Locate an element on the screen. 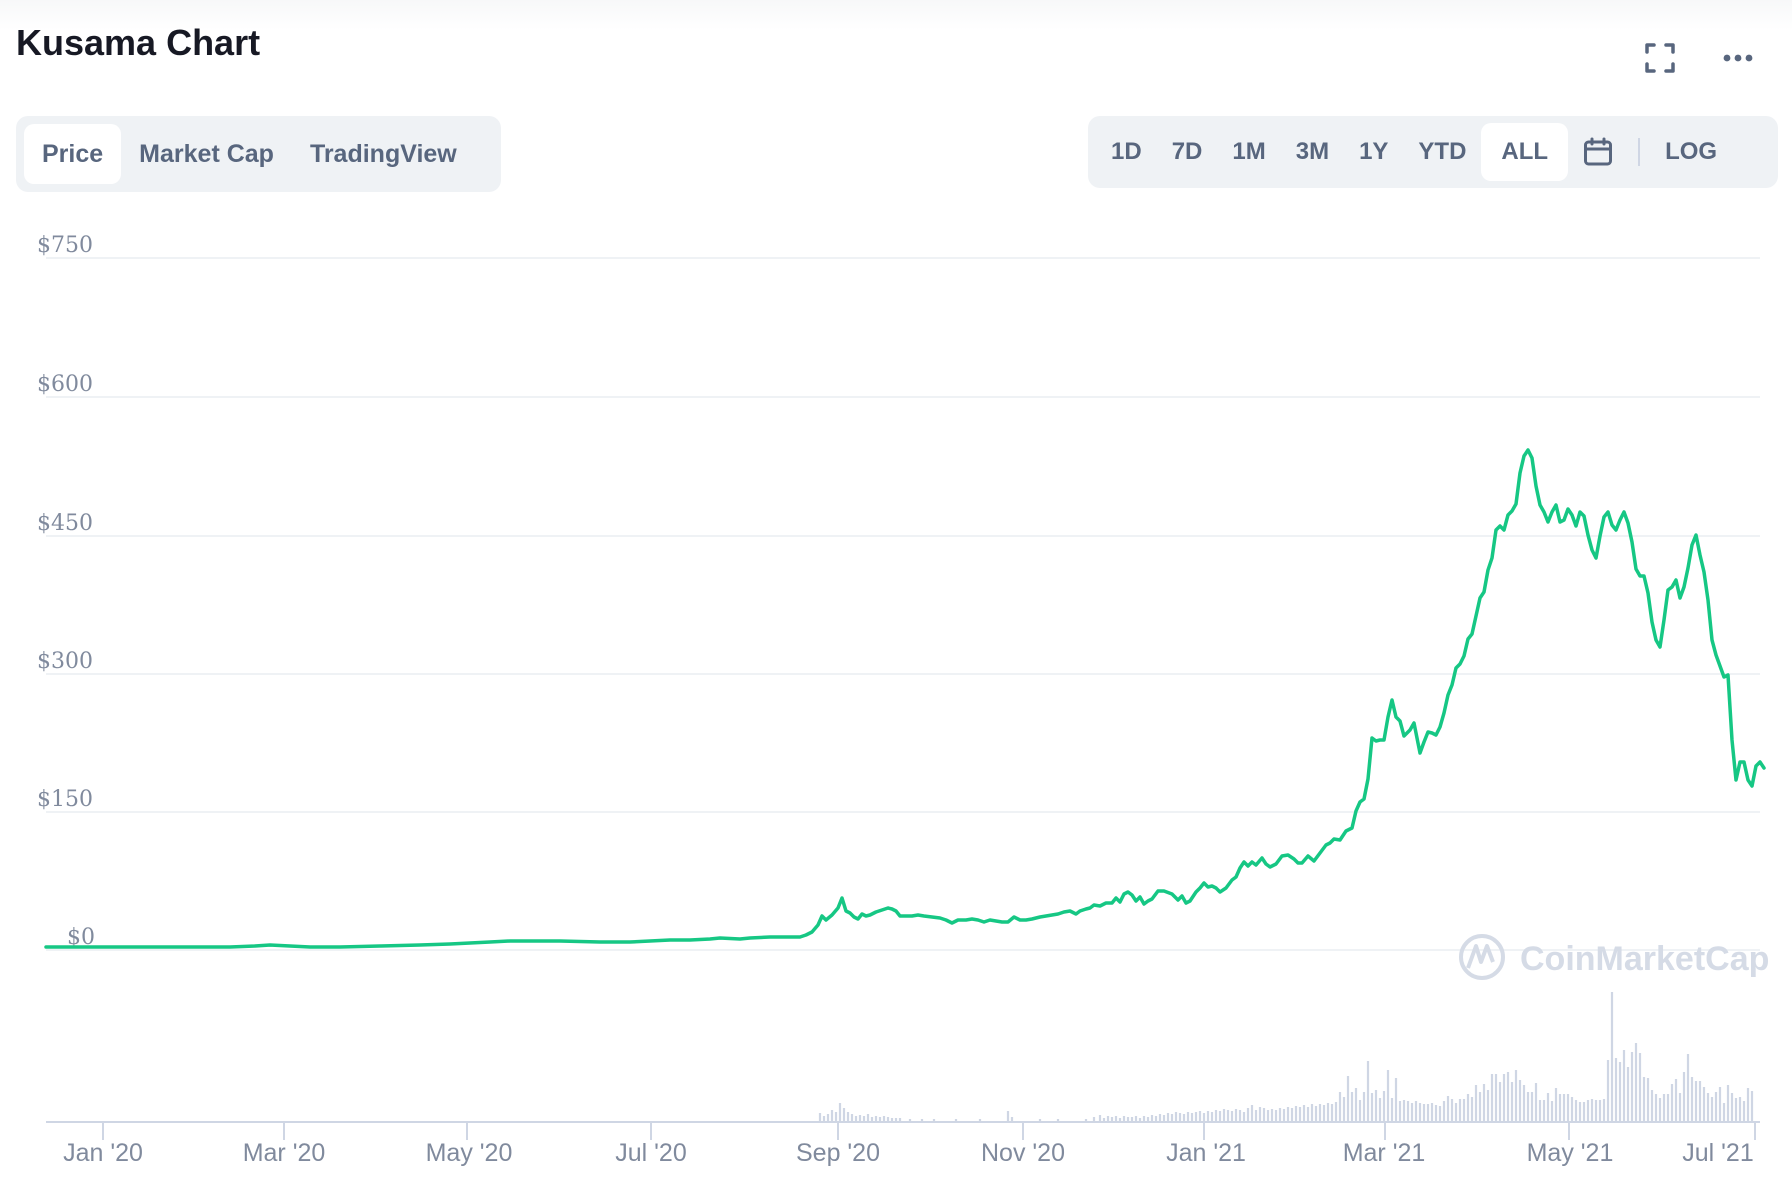 The height and width of the screenshot is (1204, 1792). top-fade is located at coordinates (896, 15).